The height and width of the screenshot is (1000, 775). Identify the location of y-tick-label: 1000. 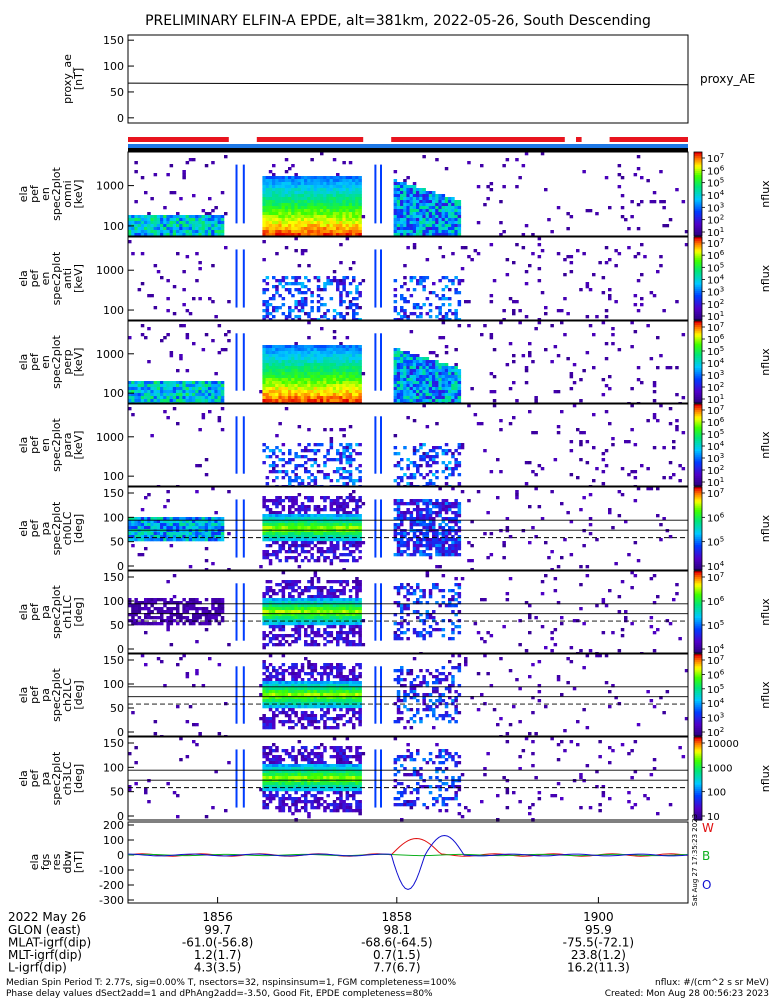
(110, 186).